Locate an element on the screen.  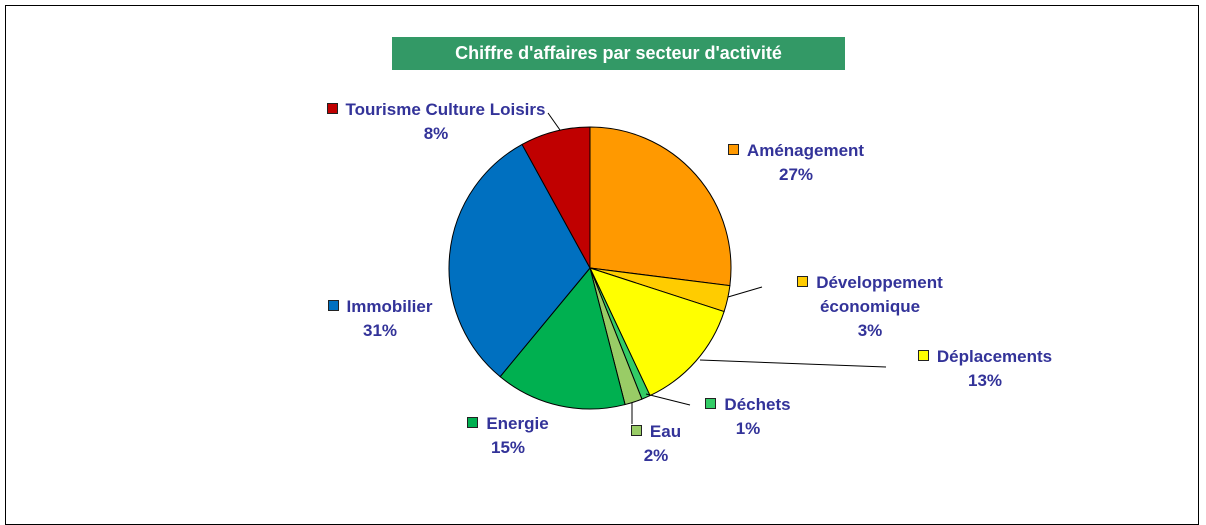
value-label: 8% is located at coordinates (436, 133).